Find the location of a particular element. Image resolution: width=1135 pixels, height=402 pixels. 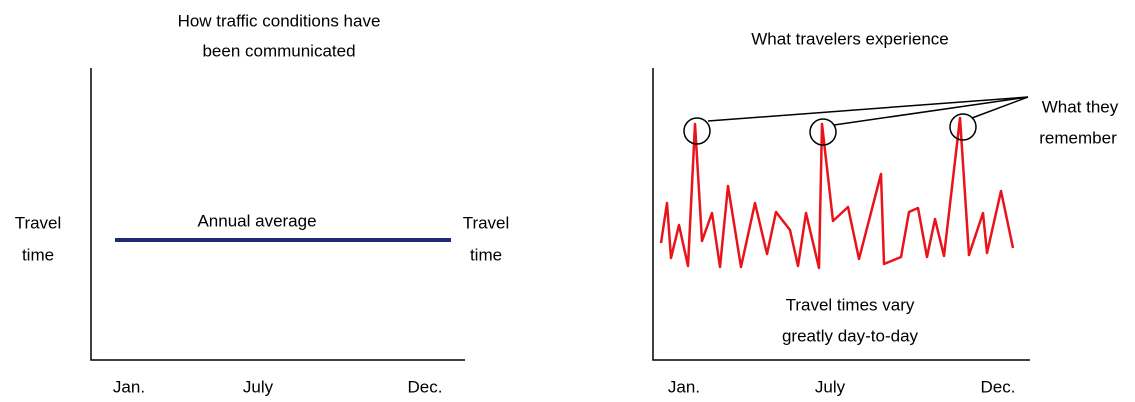

title: What travelers experience is located at coordinates (849, 38).